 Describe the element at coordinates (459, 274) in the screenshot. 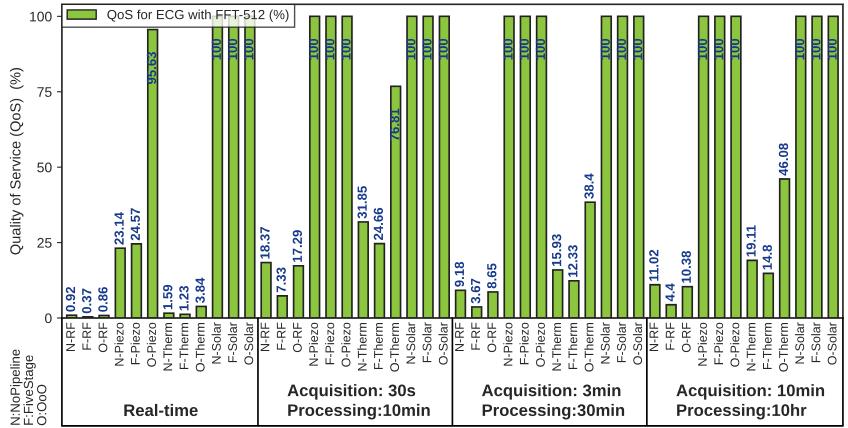

I see `data-label: 9.18` at that location.